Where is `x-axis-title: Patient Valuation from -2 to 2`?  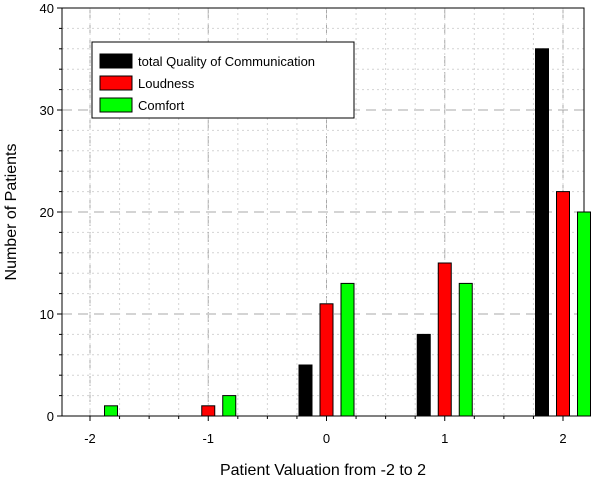 x-axis-title: Patient Valuation from -2 to 2 is located at coordinates (323, 470).